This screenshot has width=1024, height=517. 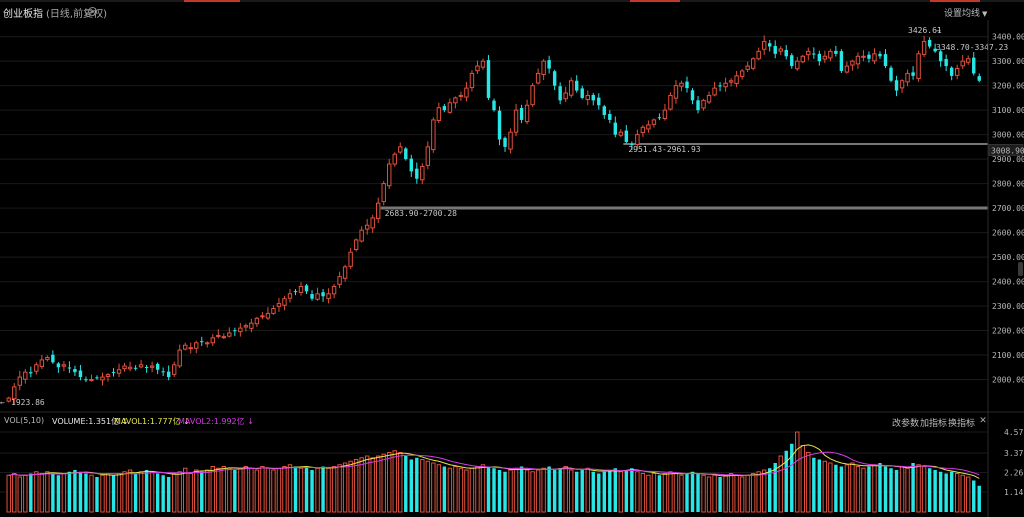 I want to click on volume-value-label: VOLUME:1.351亿 ↓, so click(x=90, y=421).